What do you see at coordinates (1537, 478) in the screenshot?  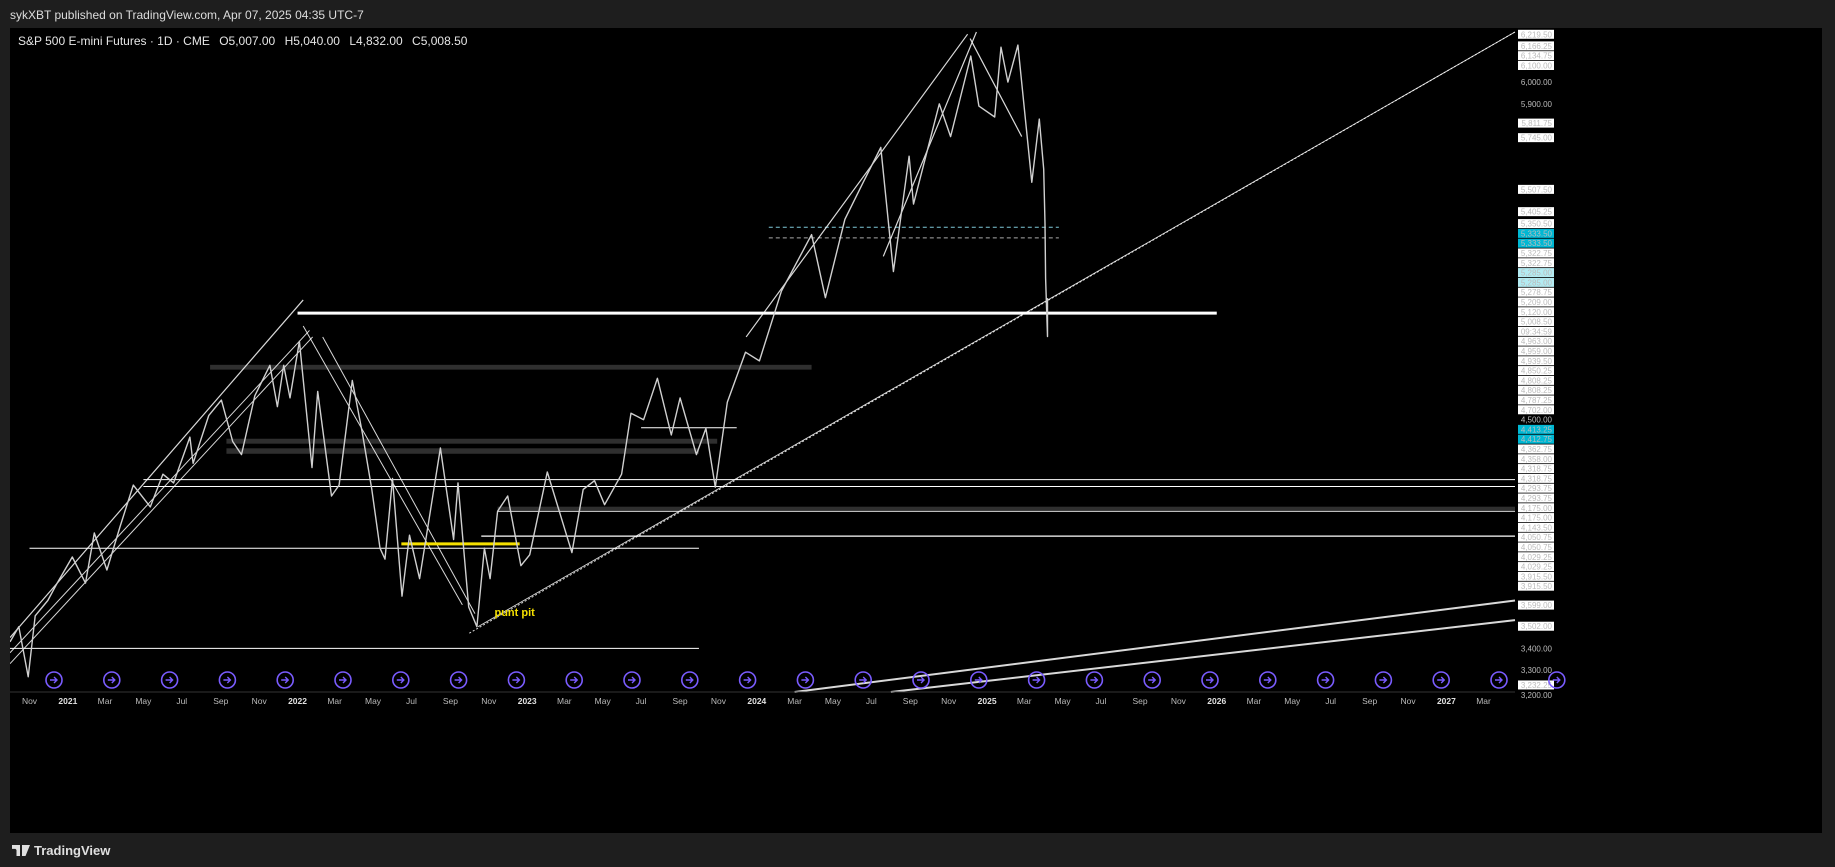 I see `price-axis-label: 4,318.75` at bounding box center [1537, 478].